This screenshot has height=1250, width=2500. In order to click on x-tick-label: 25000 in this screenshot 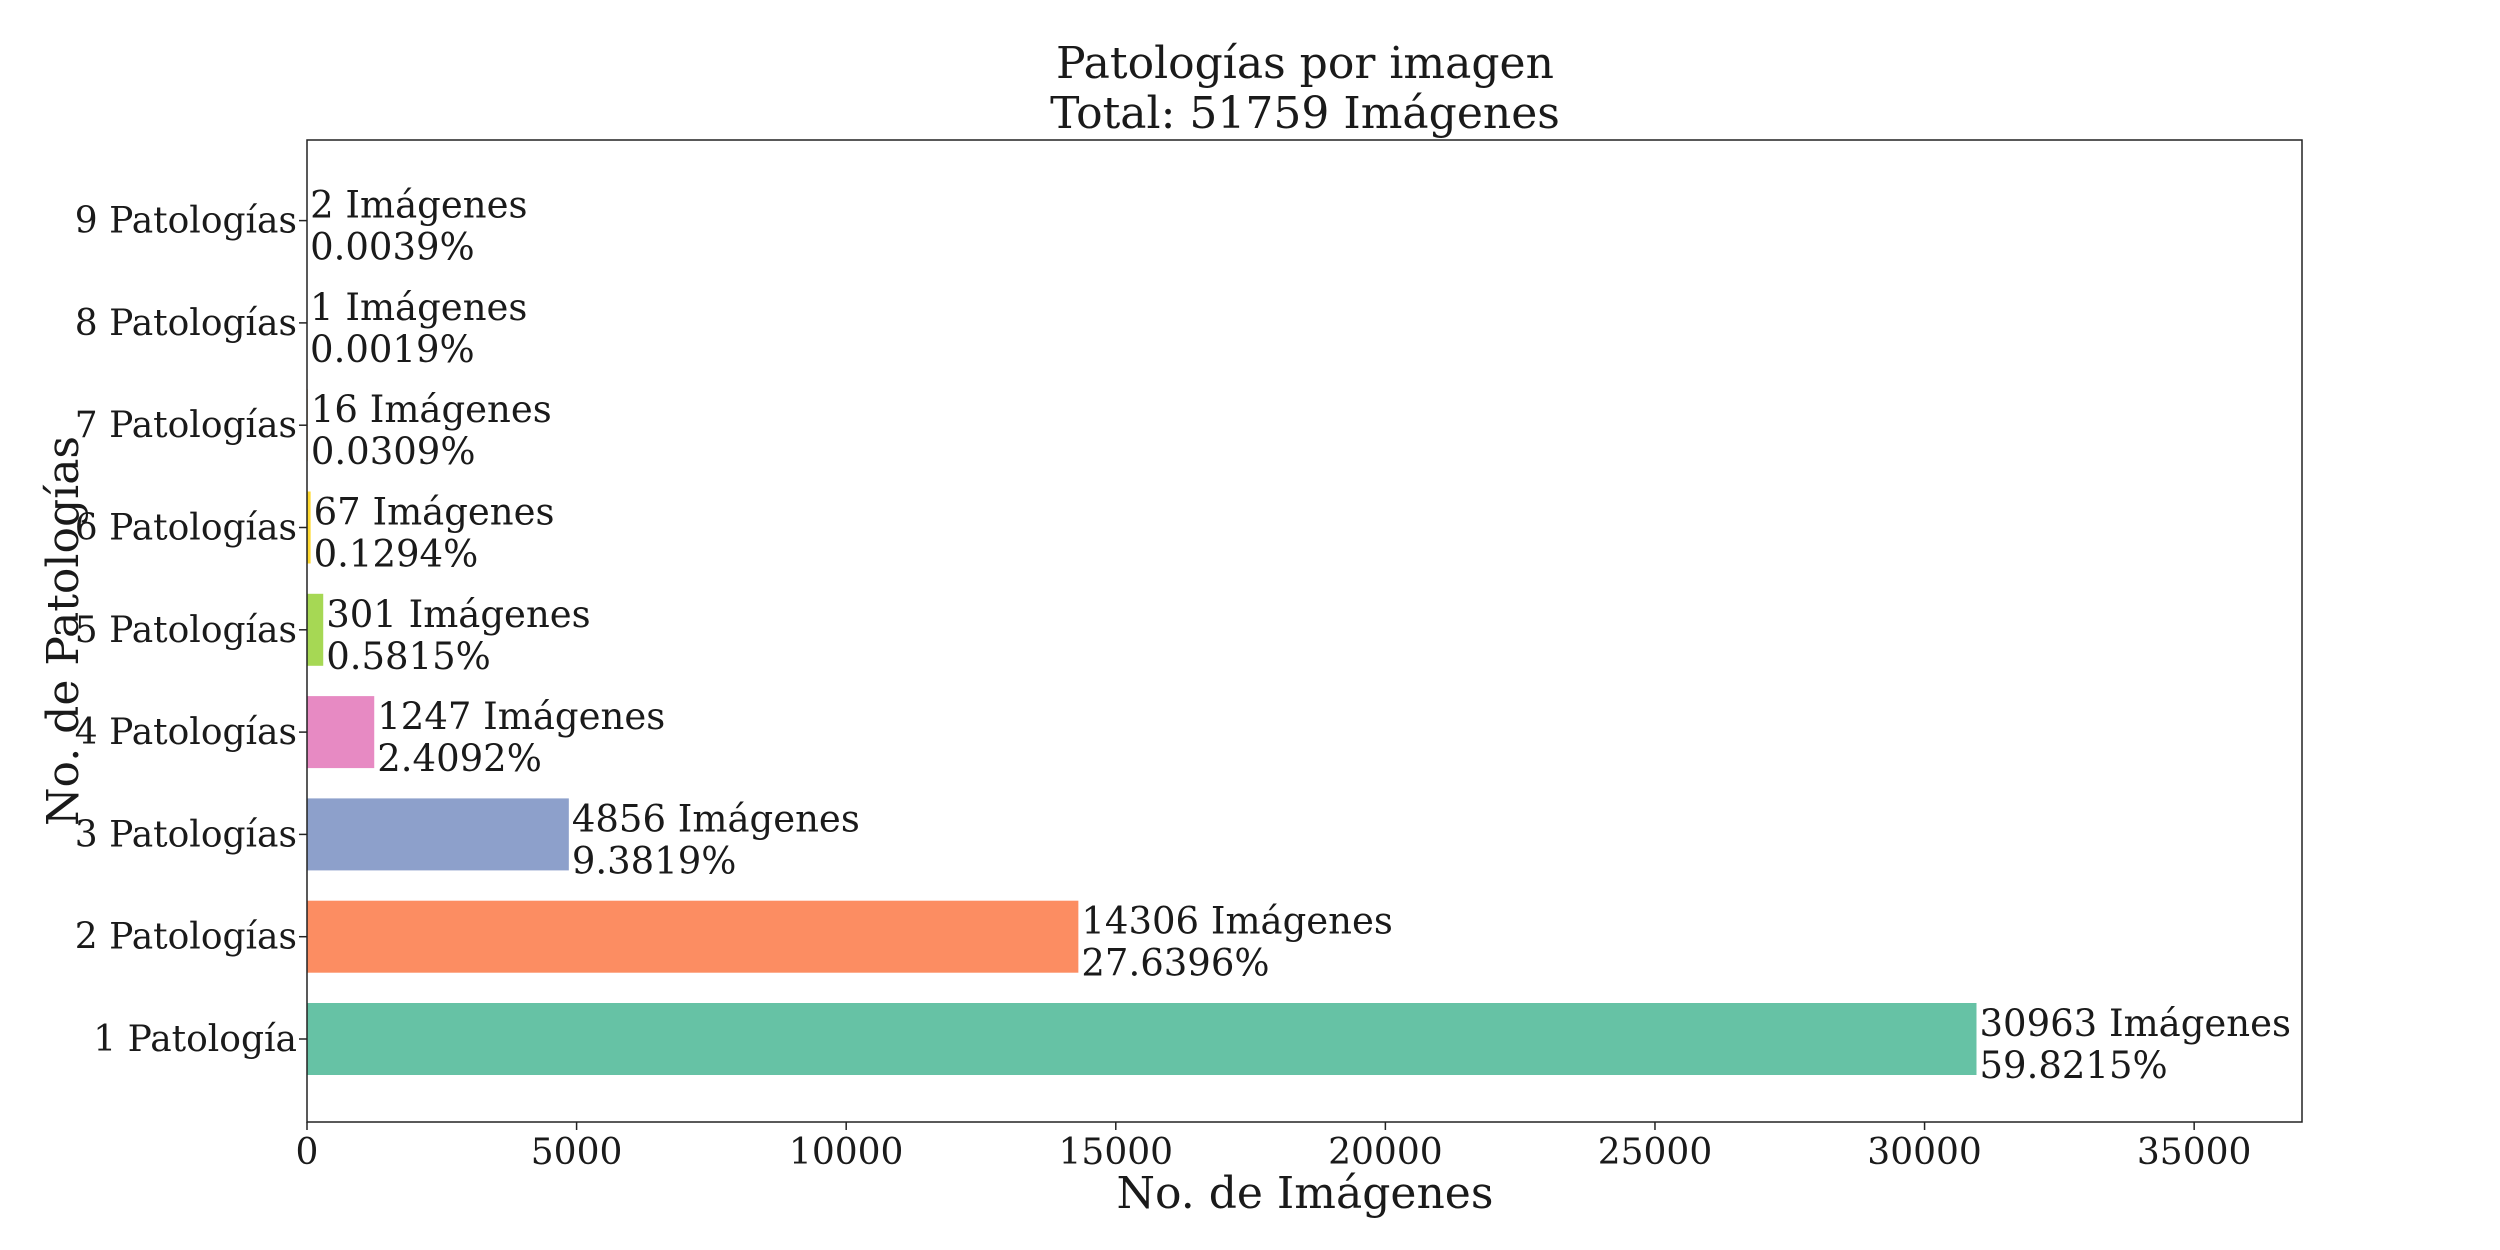, I will do `click(1655, 1152)`.